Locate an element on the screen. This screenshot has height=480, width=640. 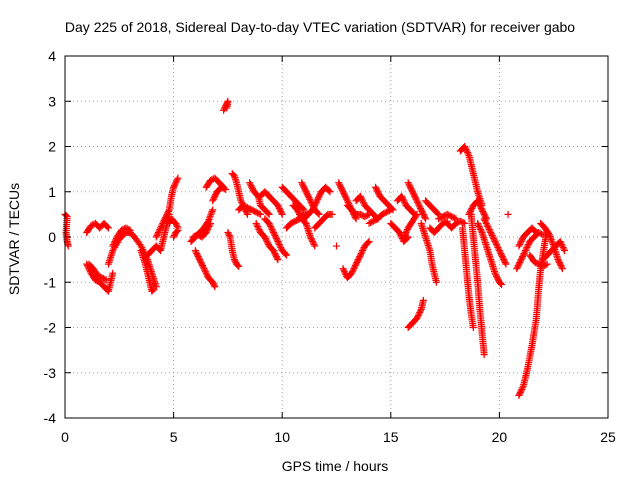
x-axis-label: GPS time / hours is located at coordinates (335, 466).